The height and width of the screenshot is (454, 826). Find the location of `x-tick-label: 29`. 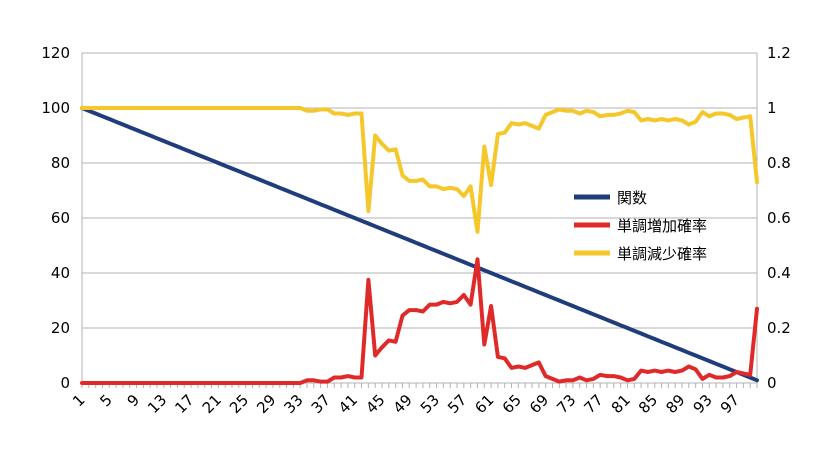

x-tick-label: 29 is located at coordinates (266, 404).